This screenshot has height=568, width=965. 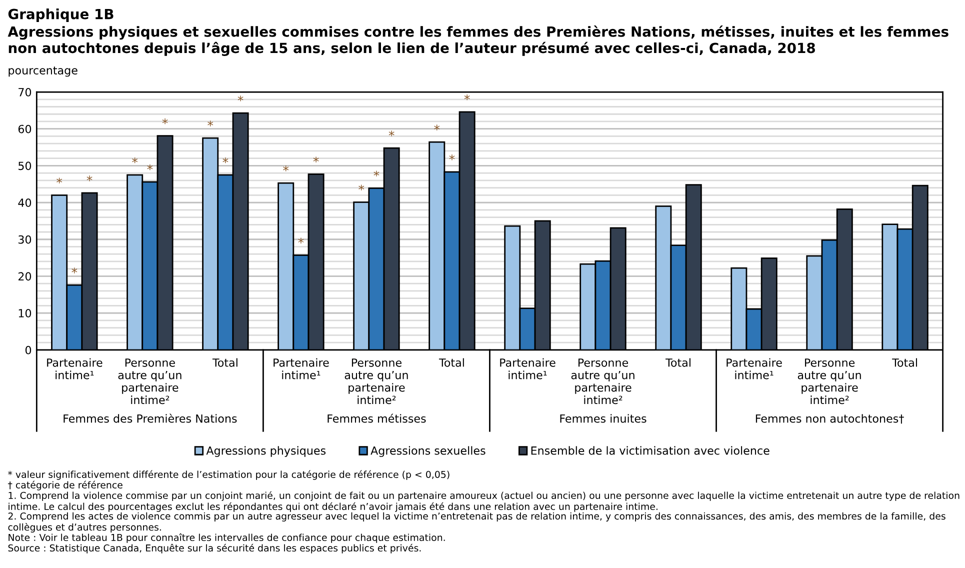 What do you see at coordinates (226, 538) in the screenshot?
I see `text: Note : Voir le tableau 1B pour connaître les intervalles de confiance pour chaque estimation.` at bounding box center [226, 538].